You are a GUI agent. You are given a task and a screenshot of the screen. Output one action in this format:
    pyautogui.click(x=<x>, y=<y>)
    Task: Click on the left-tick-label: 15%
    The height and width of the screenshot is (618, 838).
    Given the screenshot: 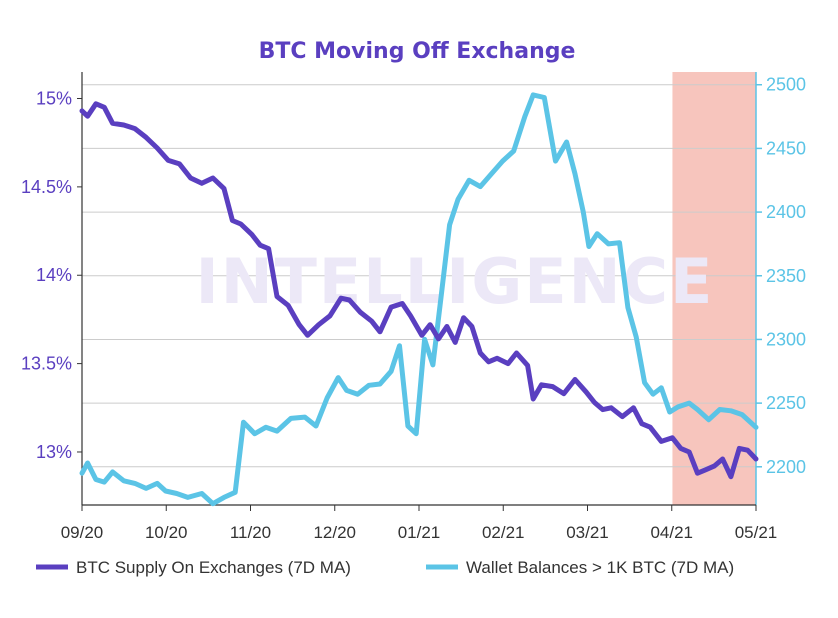 What is the action you would take?
    pyautogui.click(x=54, y=99)
    